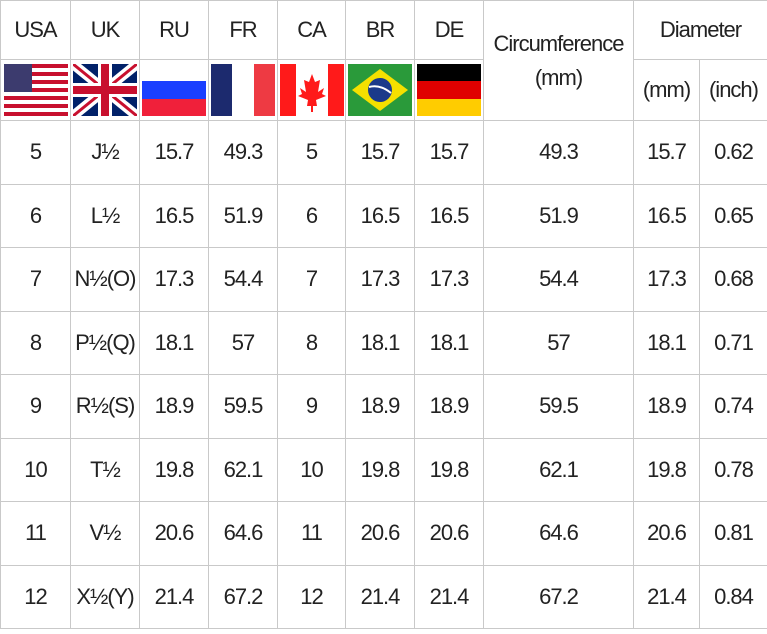  Describe the element at coordinates (449, 596) in the screenshot. I see `cell-de: 21.4` at that location.